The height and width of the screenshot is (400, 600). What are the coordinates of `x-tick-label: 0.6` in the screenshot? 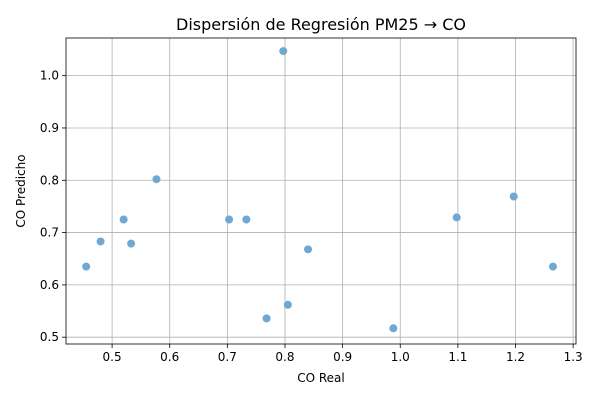 It's located at (169, 357).